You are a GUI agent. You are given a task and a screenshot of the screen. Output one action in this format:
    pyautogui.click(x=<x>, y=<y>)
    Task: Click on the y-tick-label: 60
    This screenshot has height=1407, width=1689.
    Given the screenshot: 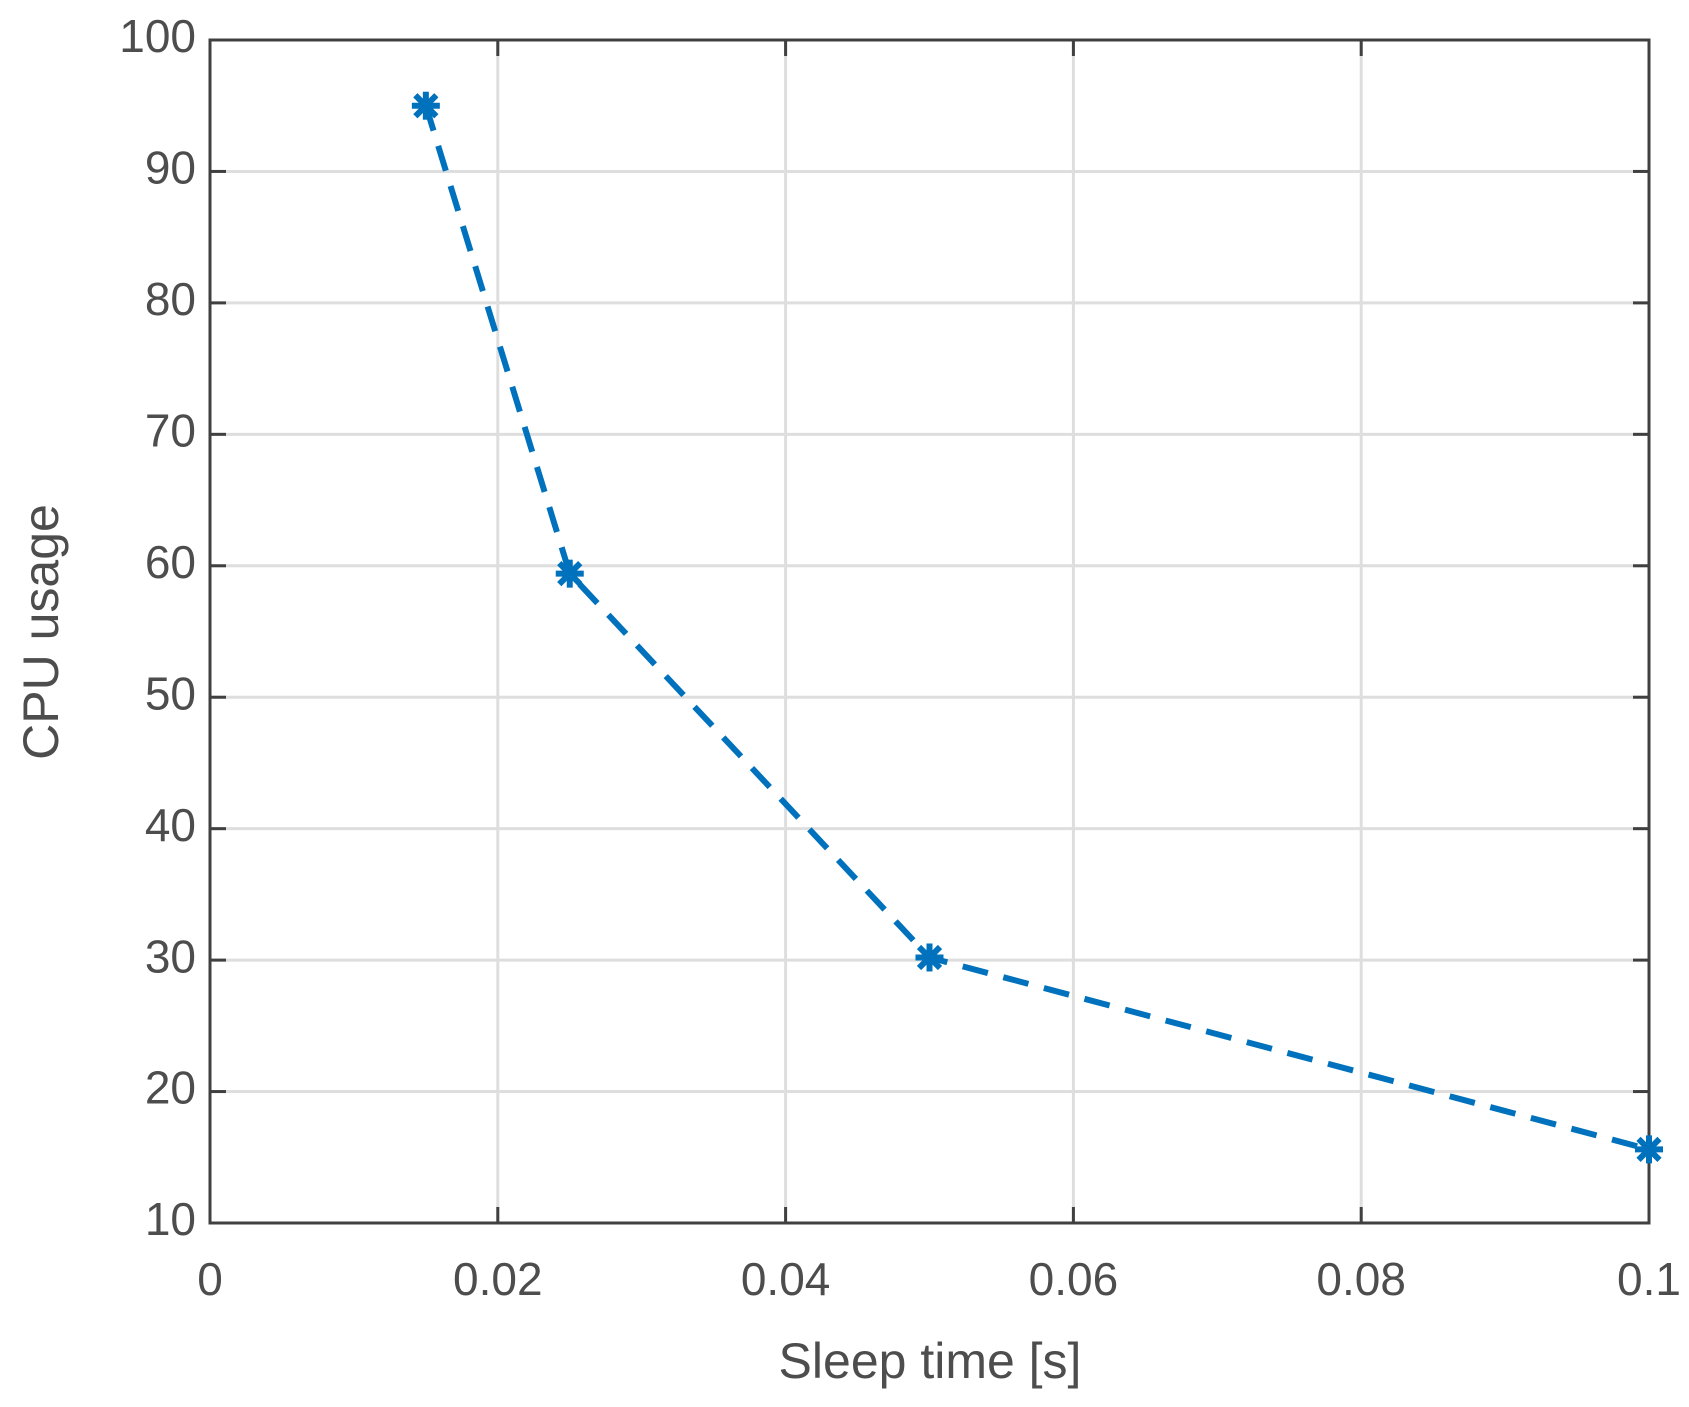 What is the action you would take?
    pyautogui.click(x=170, y=562)
    